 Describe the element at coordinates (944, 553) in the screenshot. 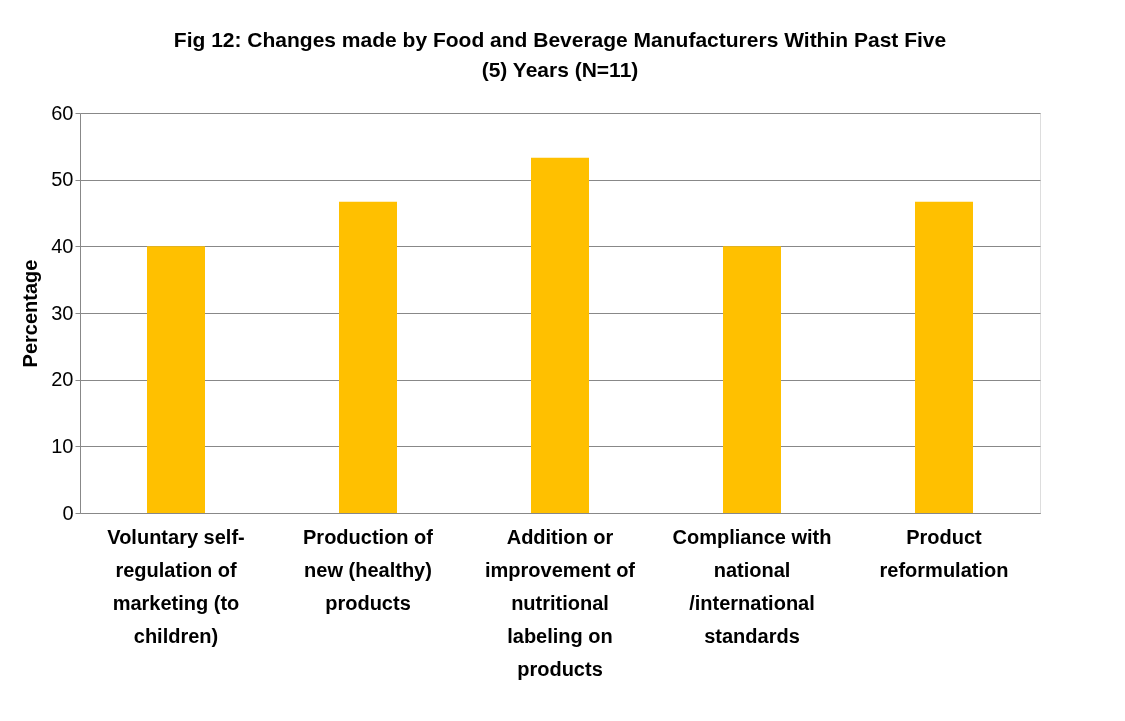

I see `x-tick-label: Product reformulation` at that location.